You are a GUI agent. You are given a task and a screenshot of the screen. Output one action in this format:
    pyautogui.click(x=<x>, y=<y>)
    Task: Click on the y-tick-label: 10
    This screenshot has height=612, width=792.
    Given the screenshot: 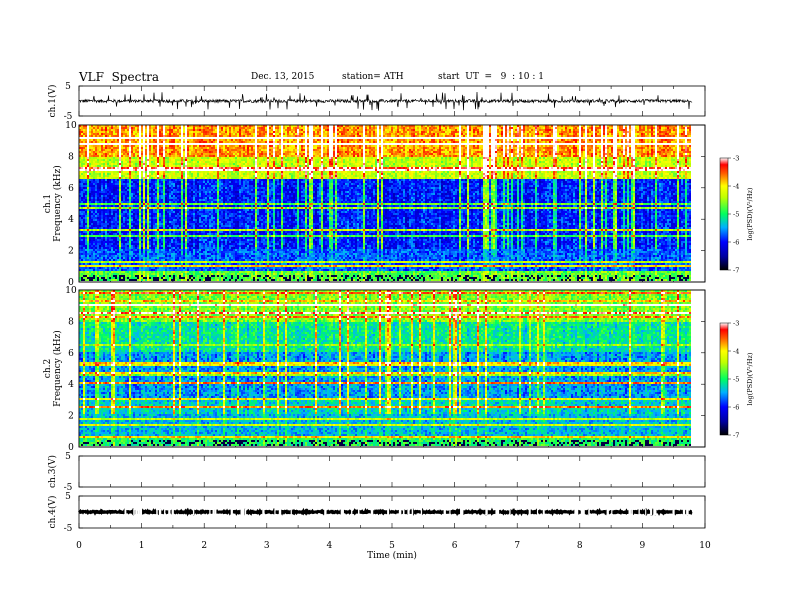 What is the action you would take?
    pyautogui.click(x=71, y=291)
    